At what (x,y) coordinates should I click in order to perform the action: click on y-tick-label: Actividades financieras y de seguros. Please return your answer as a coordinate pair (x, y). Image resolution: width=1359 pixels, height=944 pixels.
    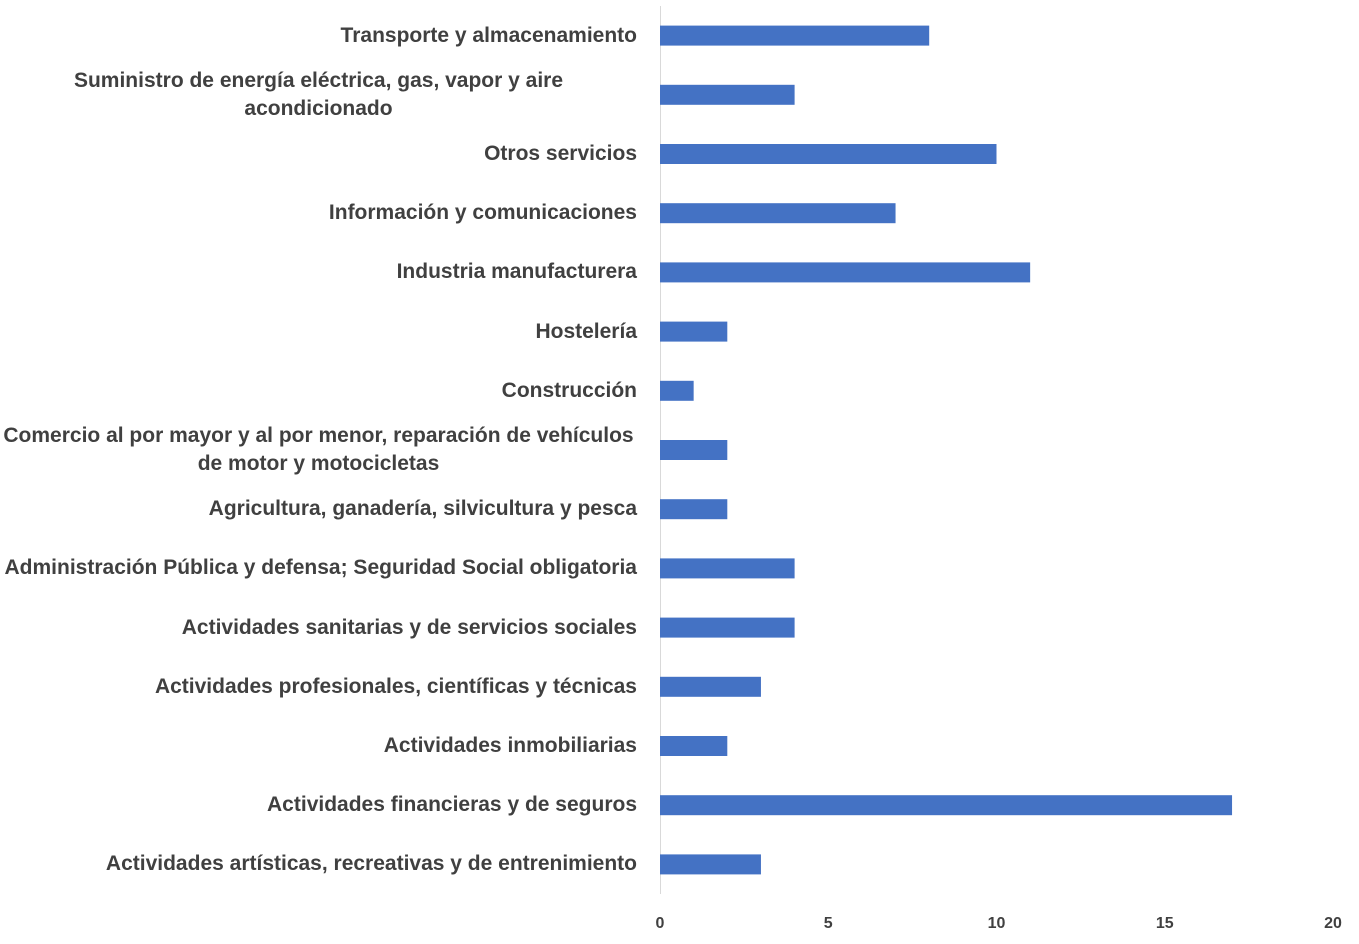
    Looking at the image, I should click on (452, 805).